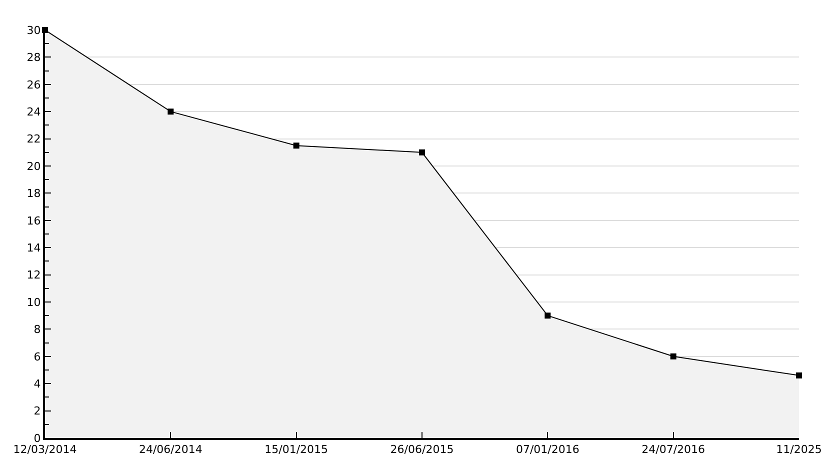 The height and width of the screenshot is (468, 834). Describe the element at coordinates (170, 449) in the screenshot. I see `x-tick-label: 24/06/2014` at that location.